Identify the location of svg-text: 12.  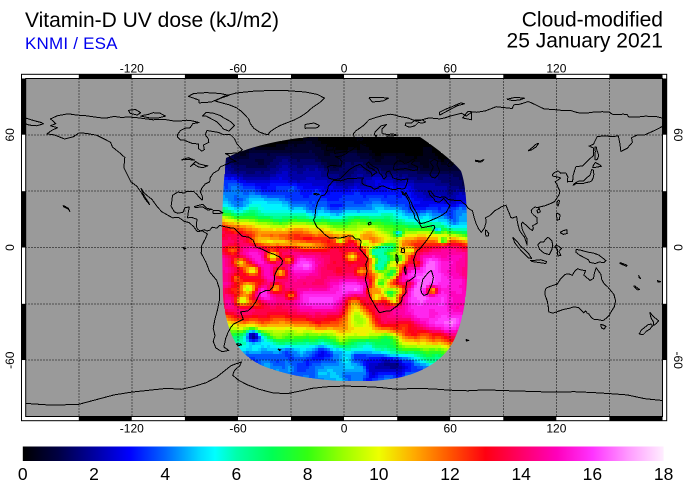
(449, 474).